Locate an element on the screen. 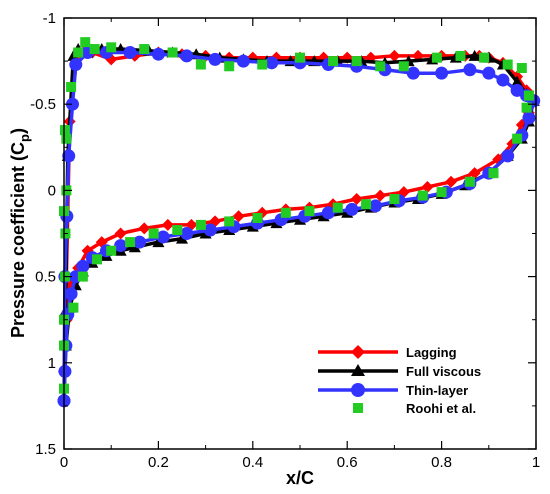  y-tick-label: 1.5 is located at coordinates (45, 449).